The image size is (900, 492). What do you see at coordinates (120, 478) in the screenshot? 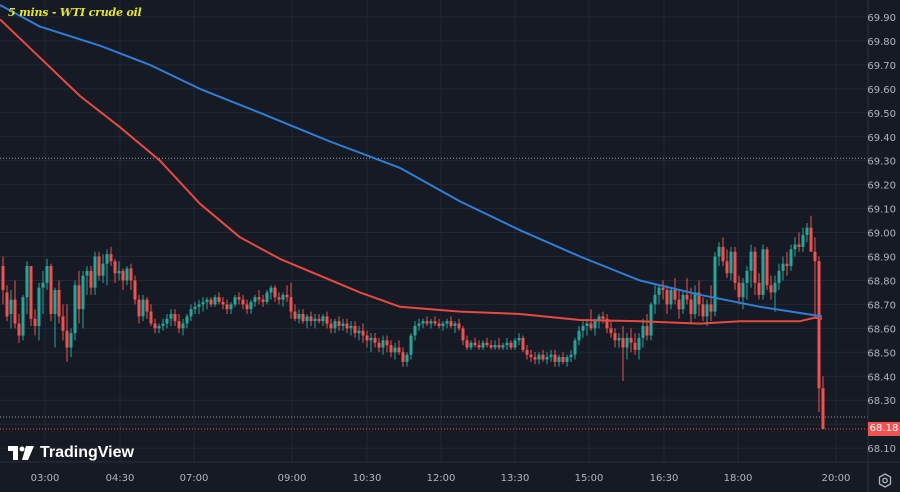
I see `time-tick-label: 04:30` at bounding box center [120, 478].